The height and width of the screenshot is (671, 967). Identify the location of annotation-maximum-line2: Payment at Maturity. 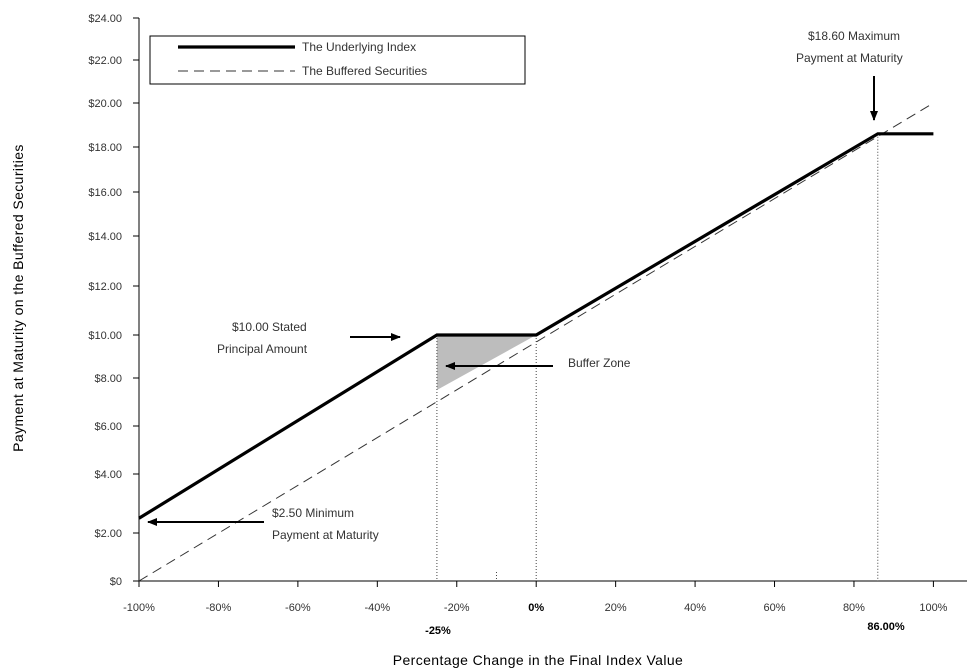
(849, 58).